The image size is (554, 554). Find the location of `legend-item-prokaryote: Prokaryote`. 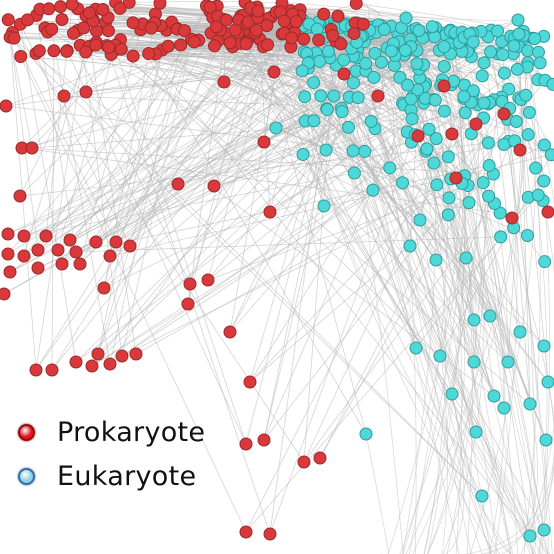

legend-item-prokaryote: Prokaryote is located at coordinates (111, 432).